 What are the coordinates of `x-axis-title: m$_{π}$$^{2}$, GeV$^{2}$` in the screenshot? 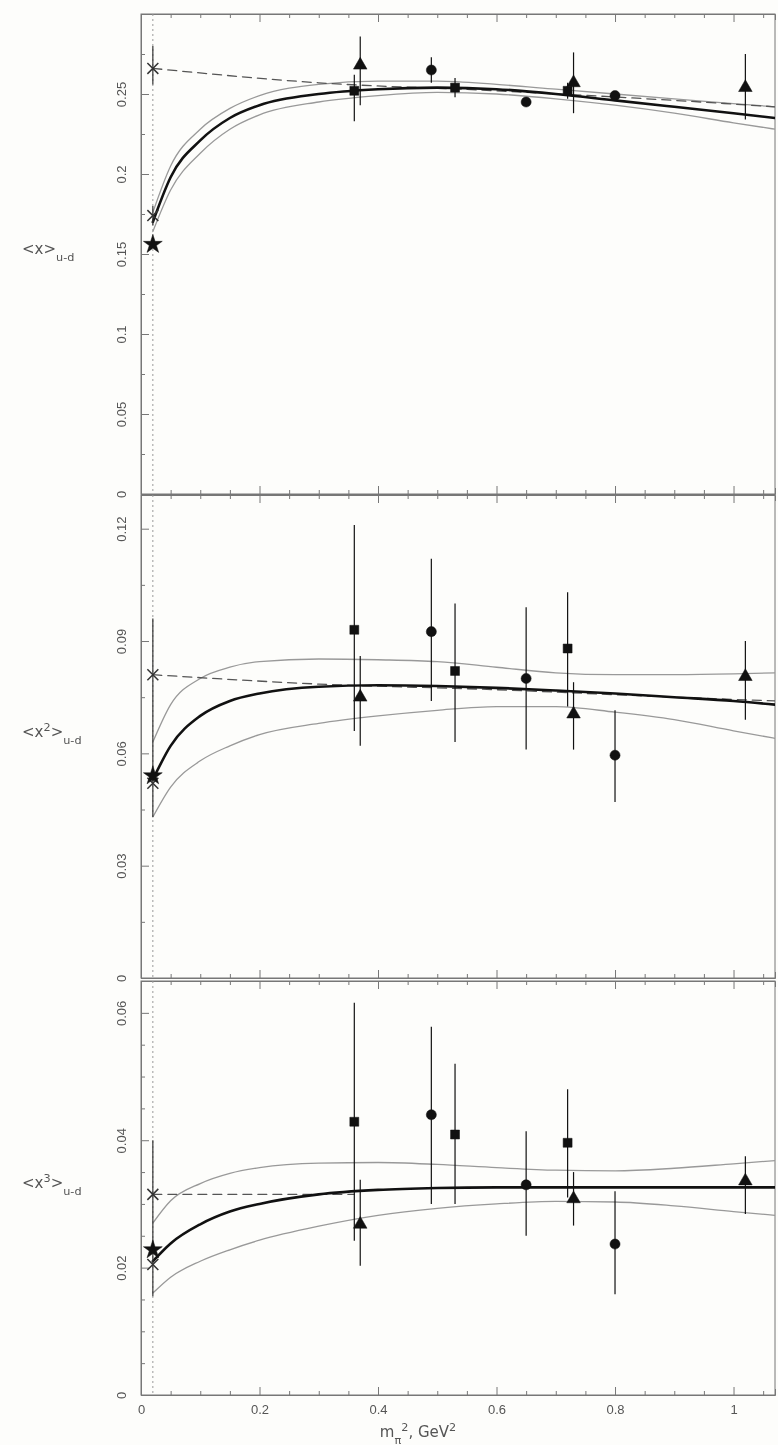 It's located at (418, 1432).